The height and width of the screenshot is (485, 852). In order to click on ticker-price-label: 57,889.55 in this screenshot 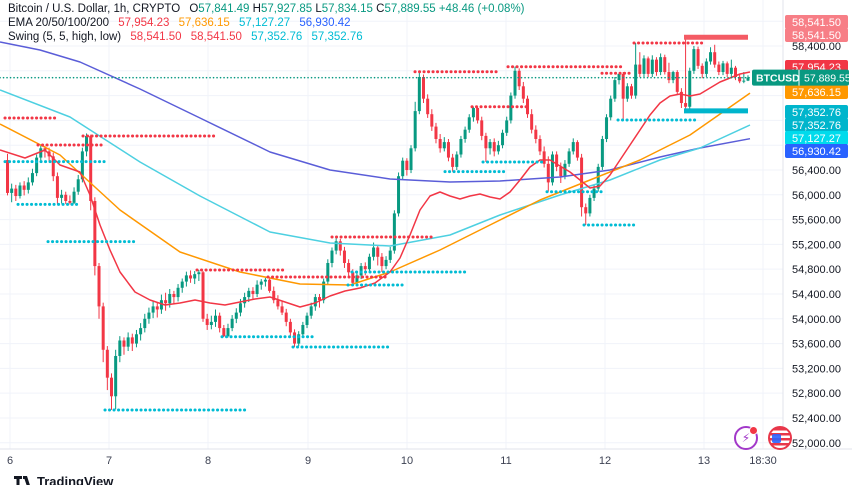, I will do `click(827, 79)`.